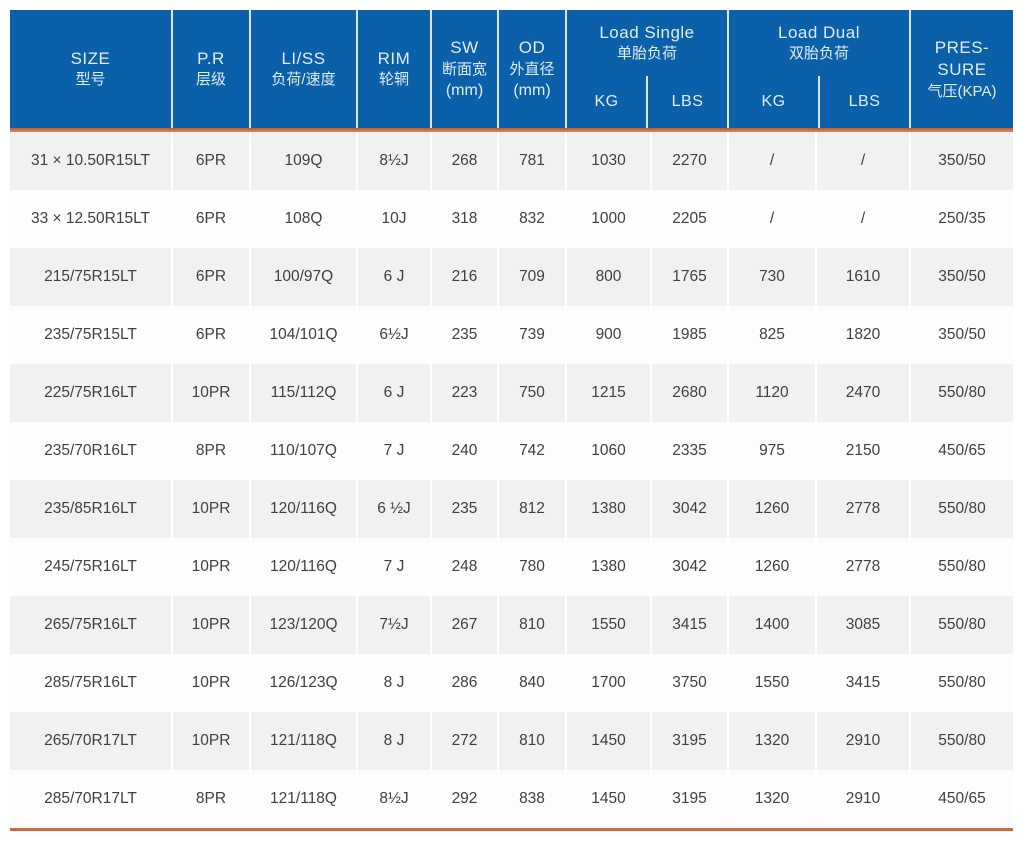  I want to click on cell-od: 709, so click(531, 277).